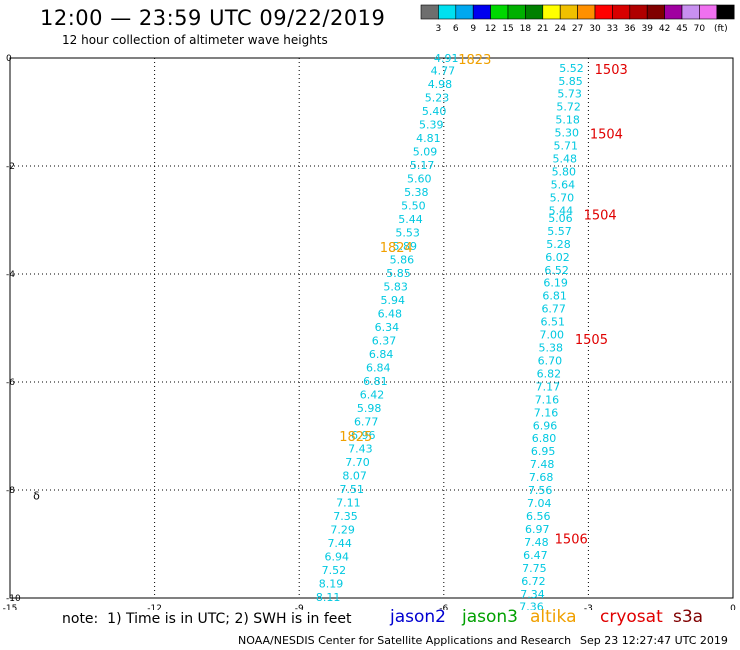 The height and width of the screenshot is (650, 740). Describe the element at coordinates (565, 159) in the screenshot. I see `wave-height-point: 5.48` at that location.